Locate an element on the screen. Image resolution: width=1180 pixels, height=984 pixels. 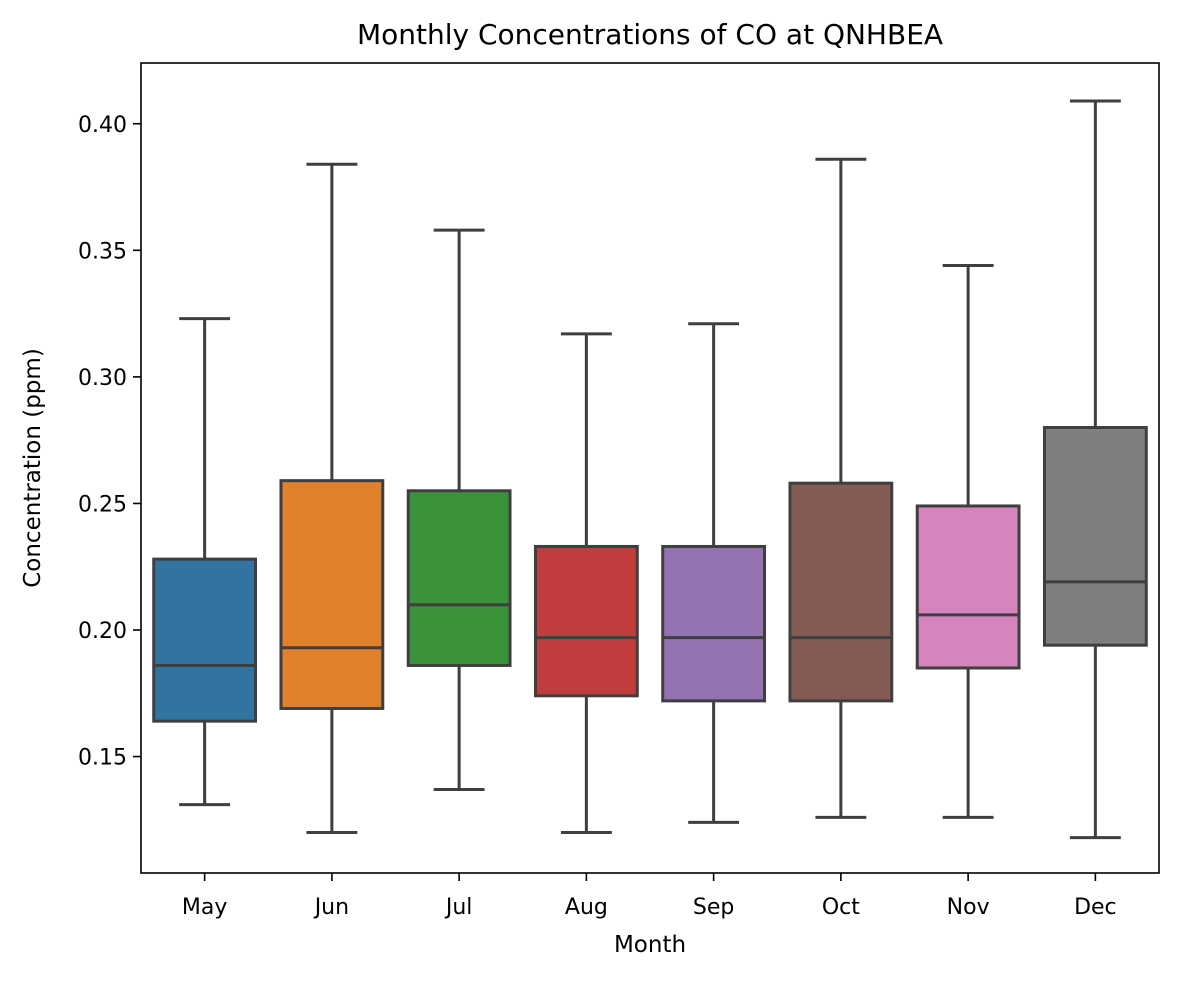
box-jul is located at coordinates (459, 509).